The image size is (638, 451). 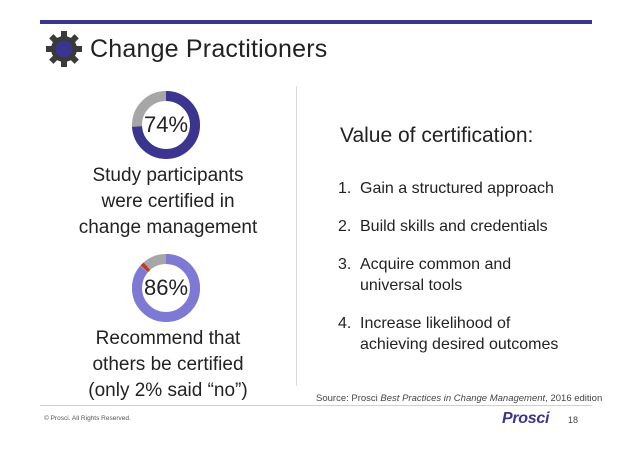 What do you see at coordinates (348, 398) in the screenshot?
I see `source-prefix: Source: Prosci` at bounding box center [348, 398].